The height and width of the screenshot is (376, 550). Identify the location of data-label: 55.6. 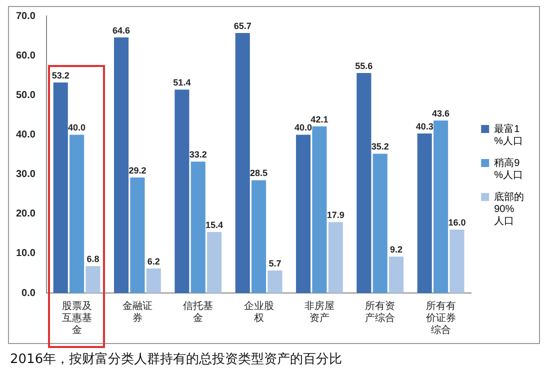
(364, 65).